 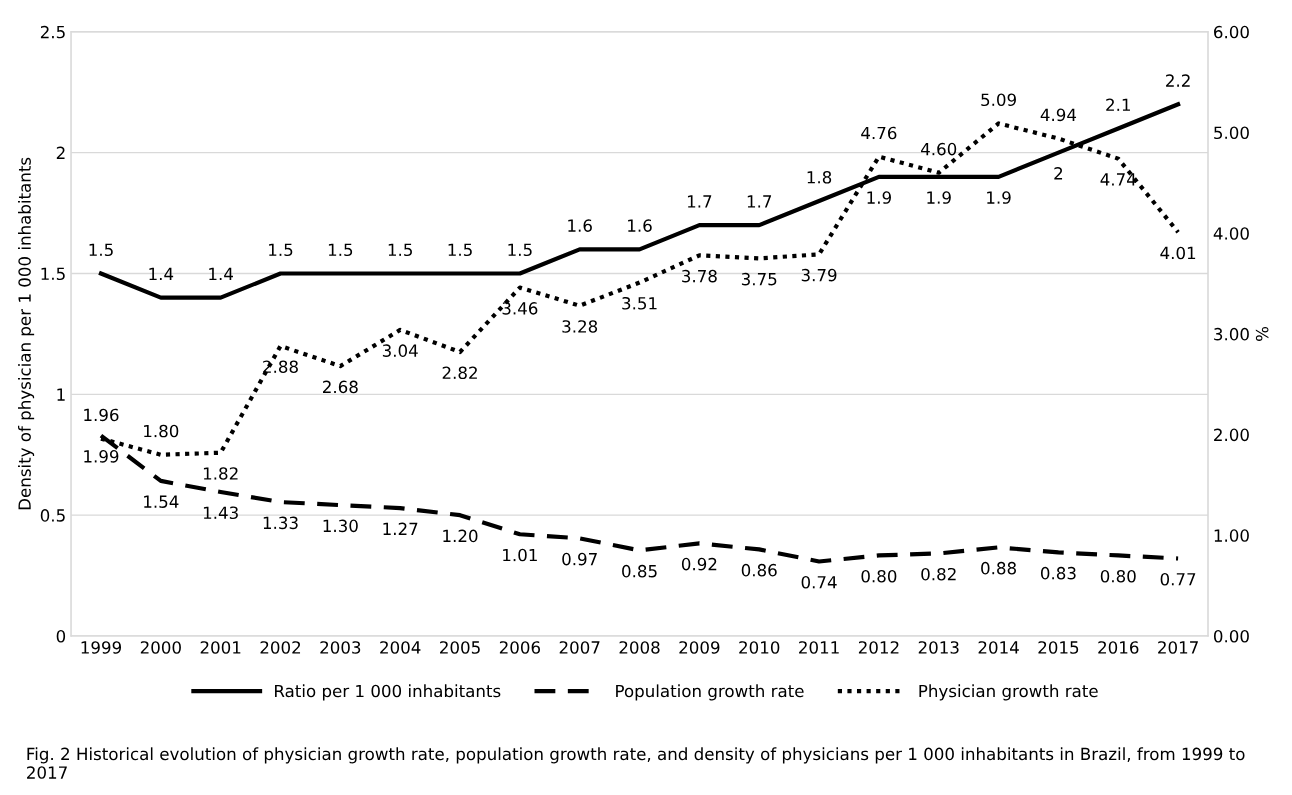 I want to click on data-label: 0.77, so click(x=1178, y=579).